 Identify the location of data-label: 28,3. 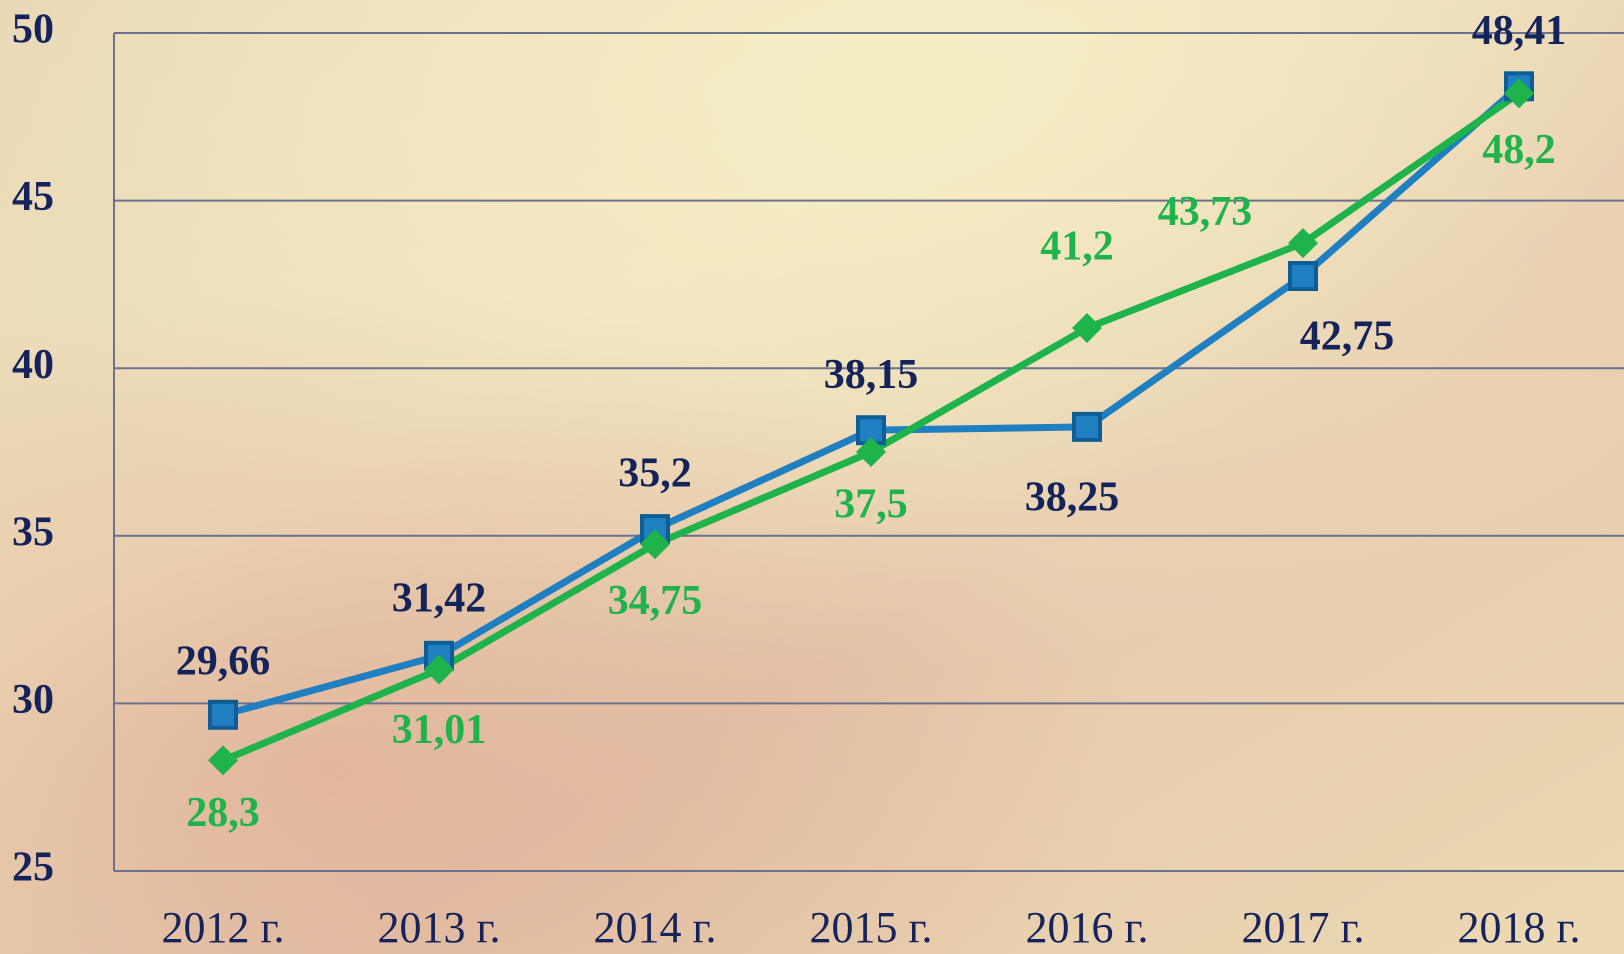
(223, 813).